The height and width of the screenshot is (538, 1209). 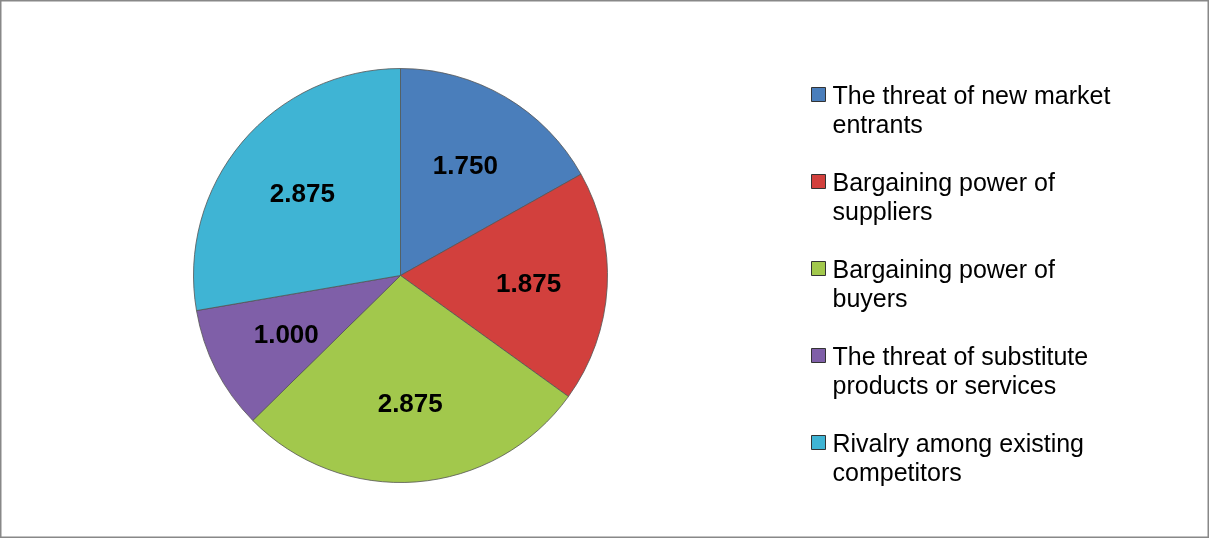 What do you see at coordinates (943, 196) in the screenshot?
I see `legend-label: Bargaining power of suppliers` at bounding box center [943, 196].